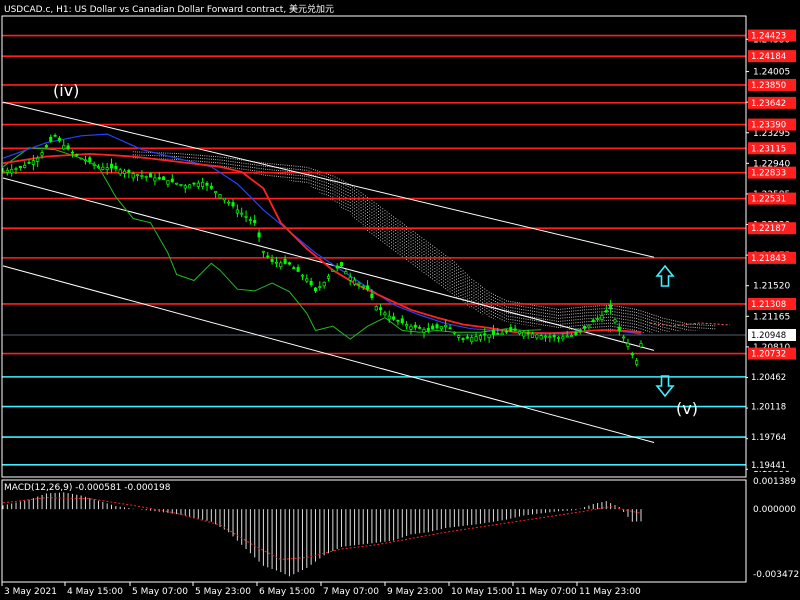 This screenshot has width=800, height=600. I want to click on level-badge-text: 1.20732, so click(768, 355).